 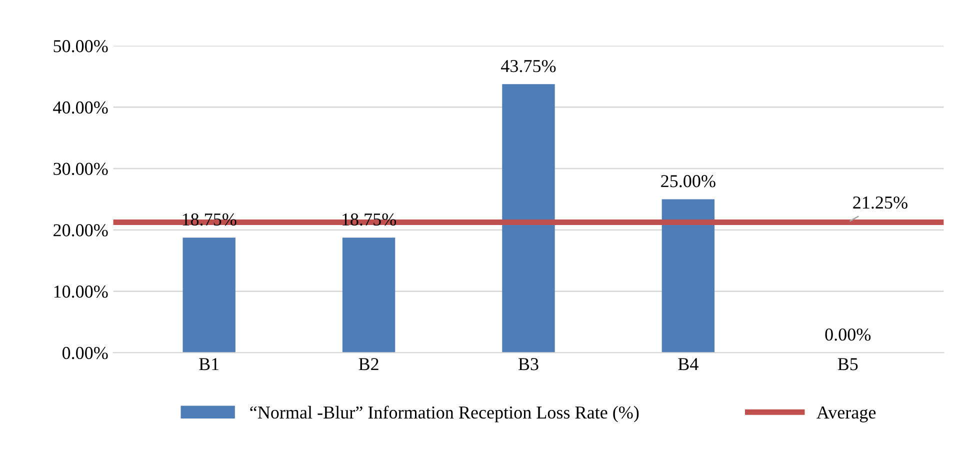 I want to click on y-tick-label: 40.00%, so click(x=80, y=107).